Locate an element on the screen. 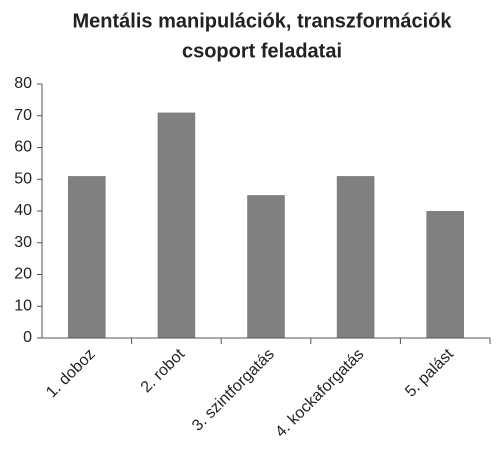 Image resolution: width=500 pixels, height=457 pixels. y-tick-label: 60 is located at coordinates (23, 147).